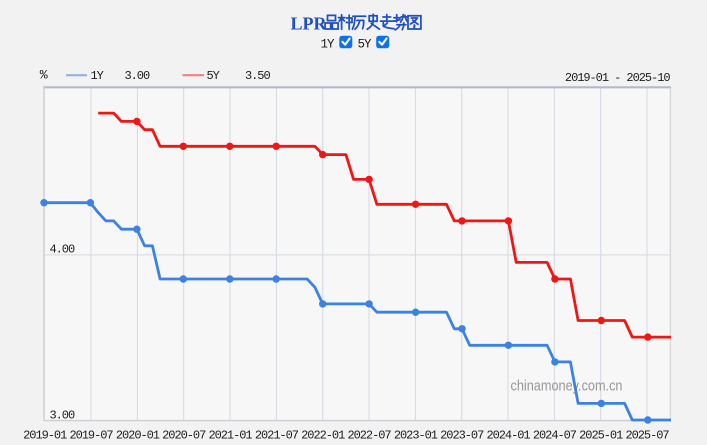  I want to click on svg-text: 2023-07, so click(462, 436).